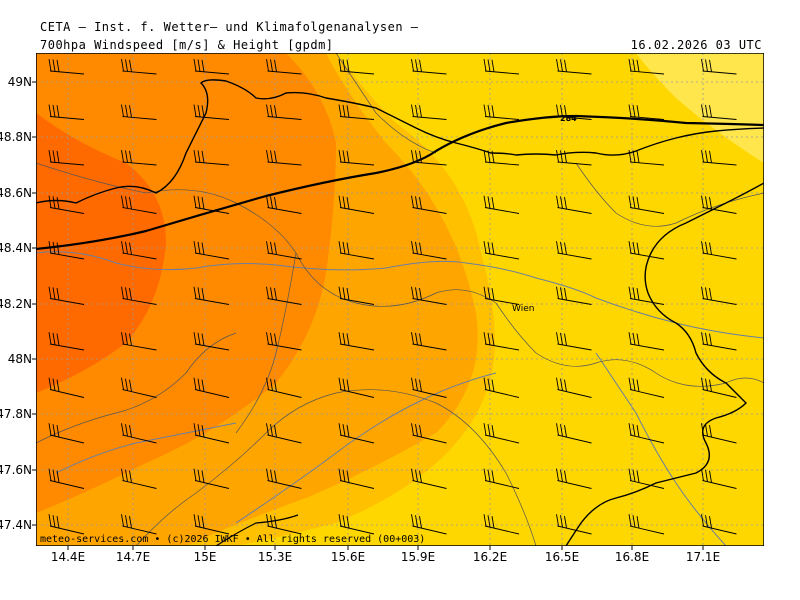  Describe the element at coordinates (490, 557) in the screenshot. I see `x-tick-label: 16.2E` at that location.